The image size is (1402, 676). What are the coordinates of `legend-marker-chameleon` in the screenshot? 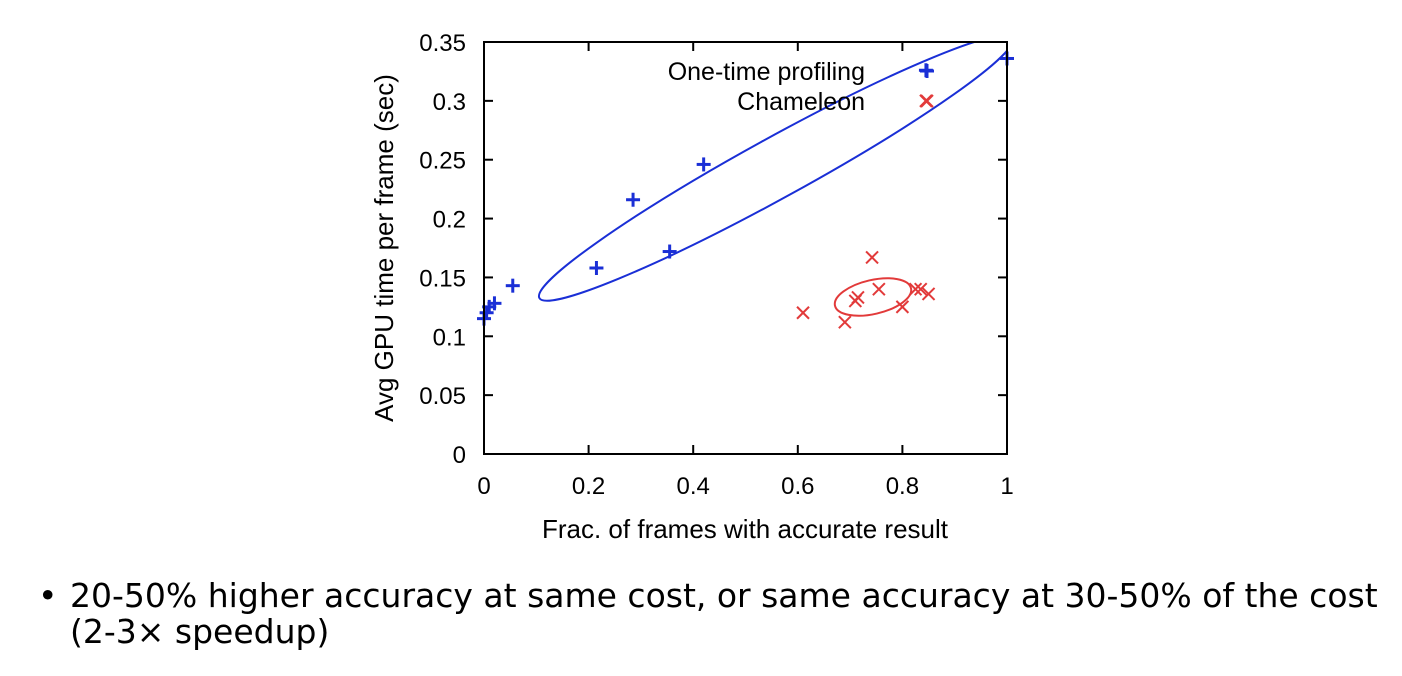 It's located at (927, 101).